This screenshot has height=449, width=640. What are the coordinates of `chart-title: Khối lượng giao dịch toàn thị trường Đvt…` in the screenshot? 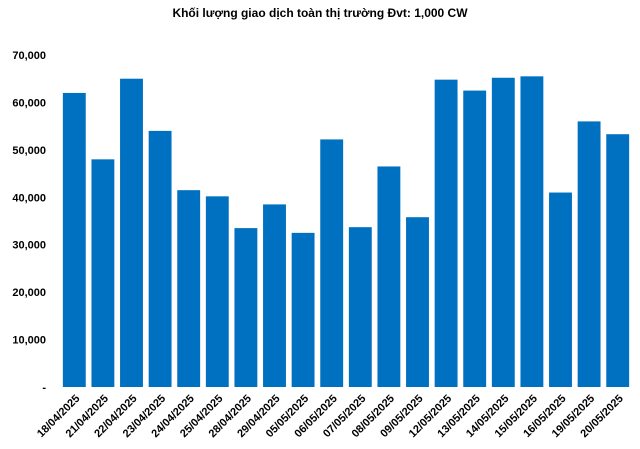 It's located at (320, 13).